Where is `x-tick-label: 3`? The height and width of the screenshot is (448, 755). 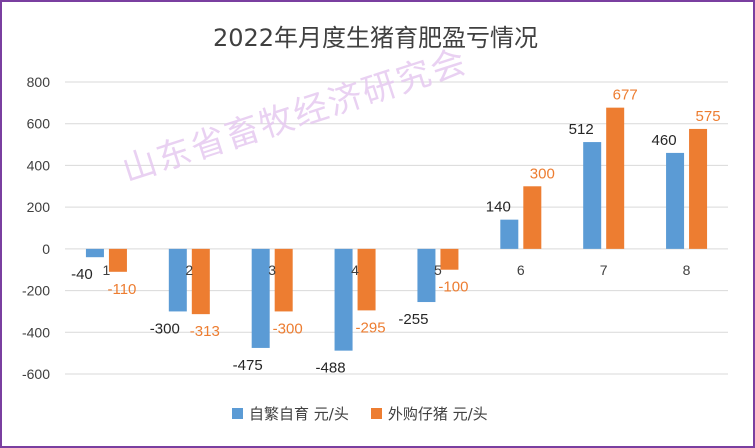 x-tick-label: 3 is located at coordinates (272, 270).